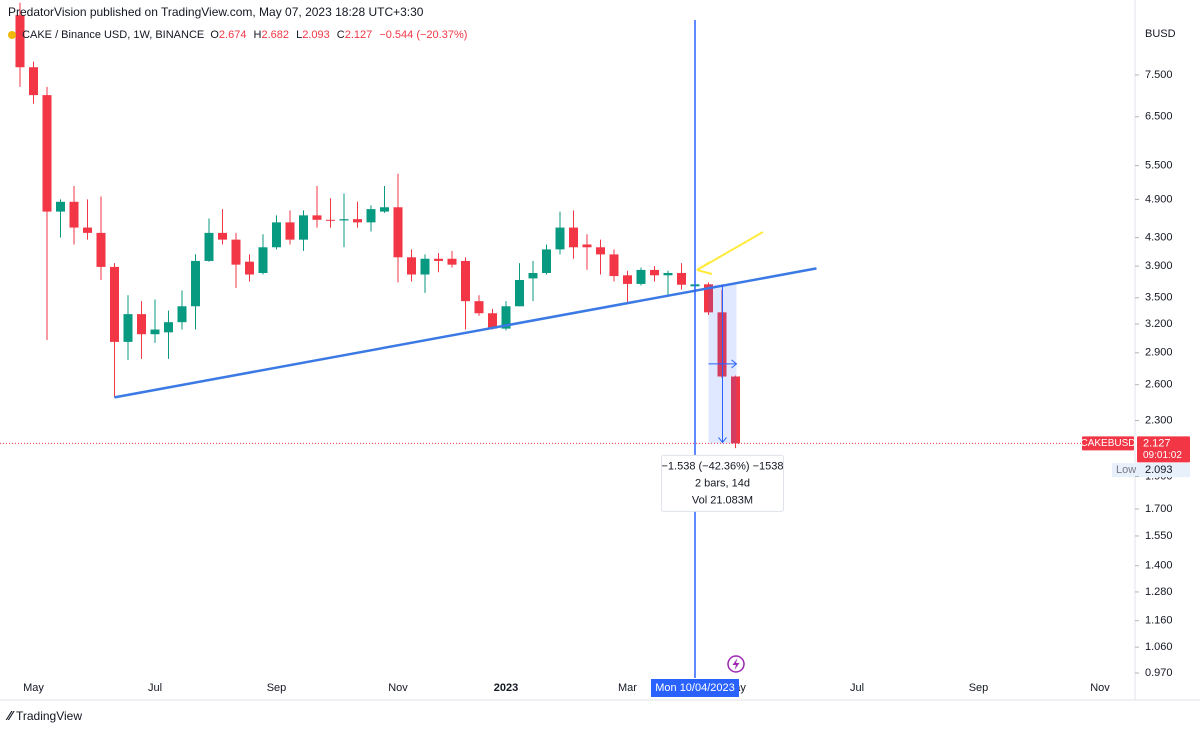  What do you see at coordinates (1159, 75) in the screenshot?
I see `y-tick-label: 7.500` at bounding box center [1159, 75].